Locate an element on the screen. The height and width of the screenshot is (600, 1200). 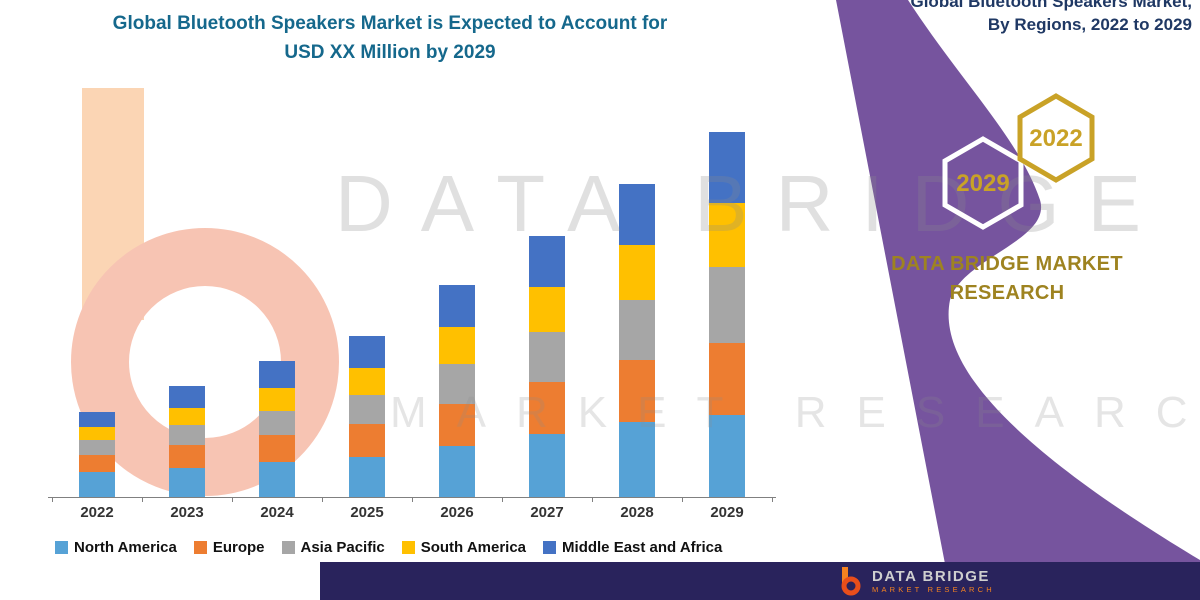
bar-column-2025 is located at coordinates (367, 307).